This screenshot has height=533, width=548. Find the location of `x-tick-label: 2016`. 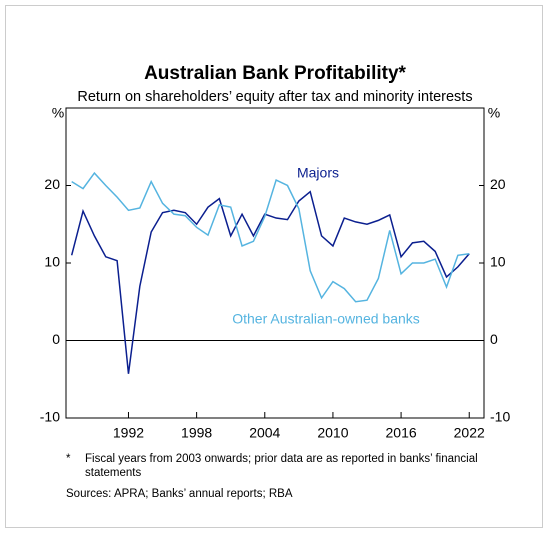

x-tick-label: 2016 is located at coordinates (401, 433).